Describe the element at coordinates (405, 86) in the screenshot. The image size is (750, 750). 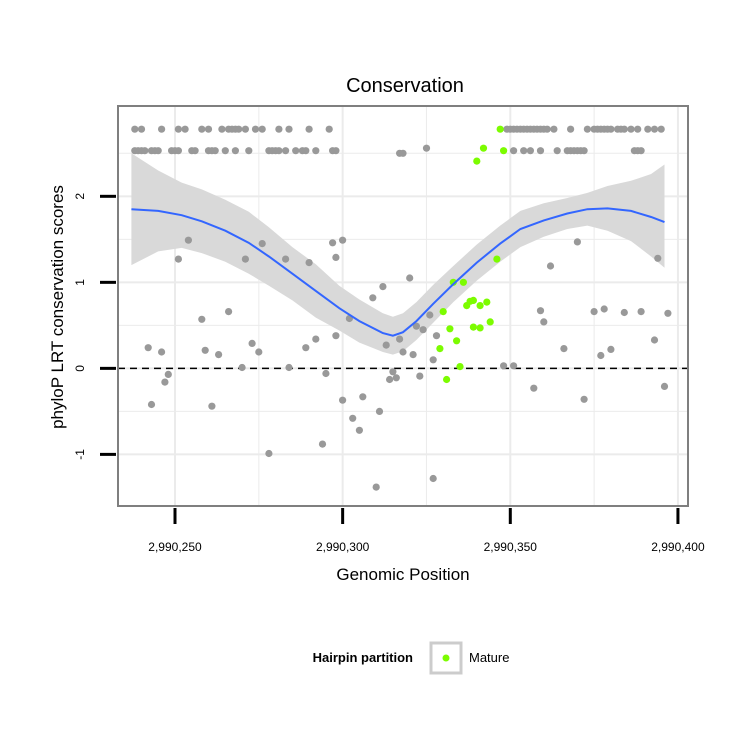
I see `chart-title: Conservation` at that location.